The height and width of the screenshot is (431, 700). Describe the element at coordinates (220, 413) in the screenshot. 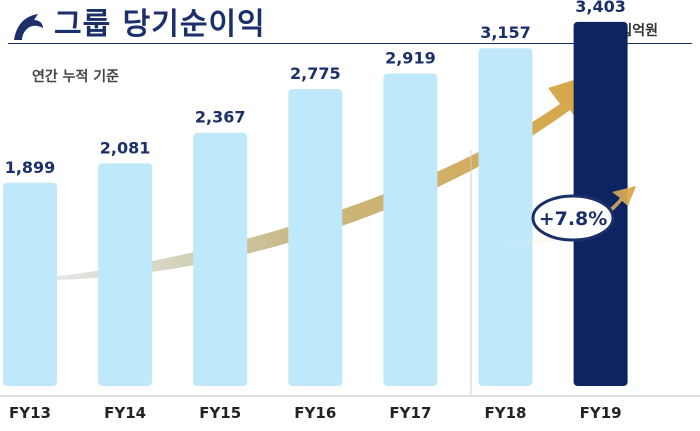

I see `category-label-fy15: FY15` at that location.